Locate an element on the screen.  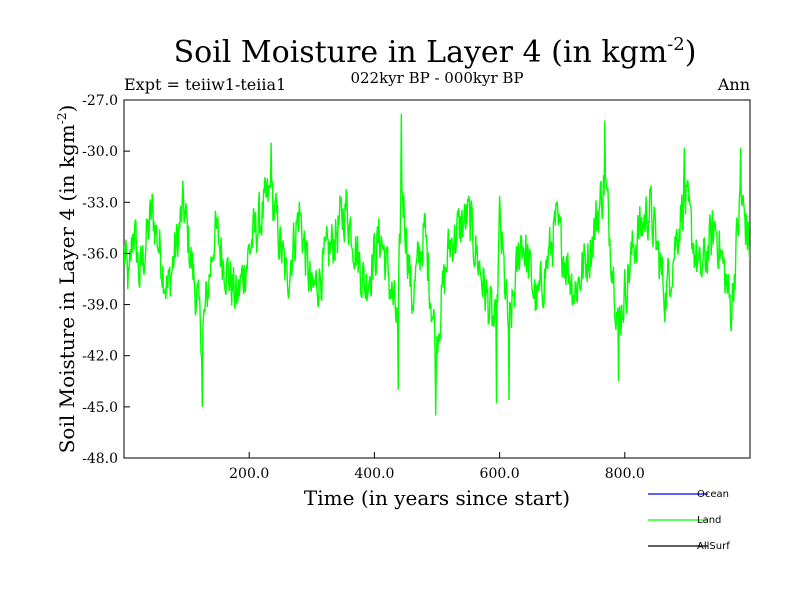
chart-subtitle: 022kyr BP - 000kyr BP is located at coordinates (436, 78).